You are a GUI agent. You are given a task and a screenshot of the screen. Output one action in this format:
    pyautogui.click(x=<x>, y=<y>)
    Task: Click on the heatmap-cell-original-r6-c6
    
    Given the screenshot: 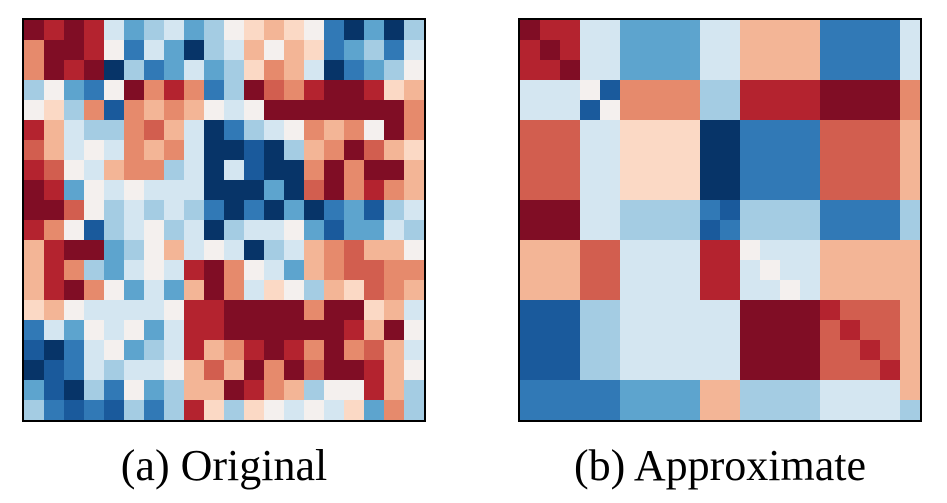 What is the action you would take?
    pyautogui.click(x=154, y=150)
    